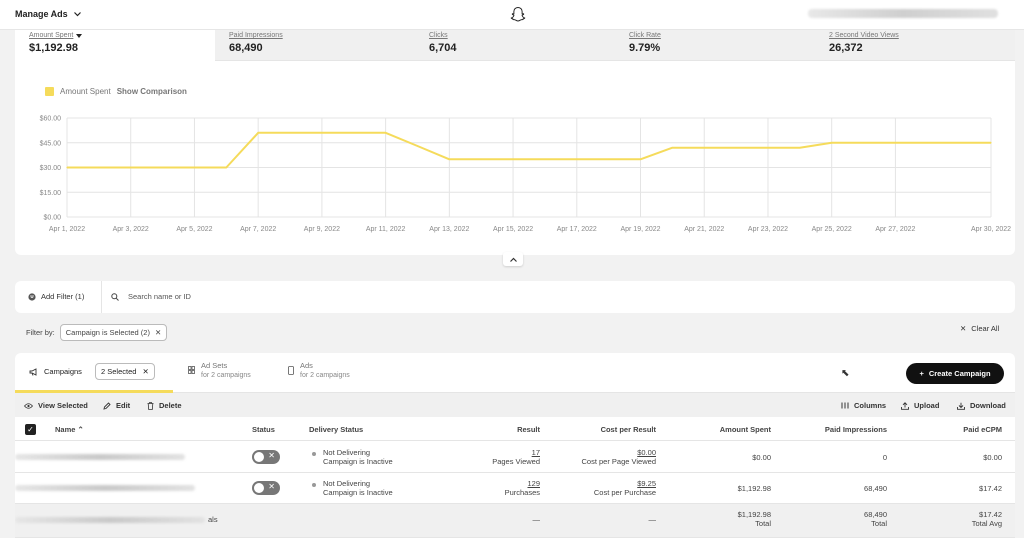 The image size is (1024, 538). Describe the element at coordinates (715, 45) in the screenshot. I see `metric-click-rate: Click Rate 9.79%` at that location.